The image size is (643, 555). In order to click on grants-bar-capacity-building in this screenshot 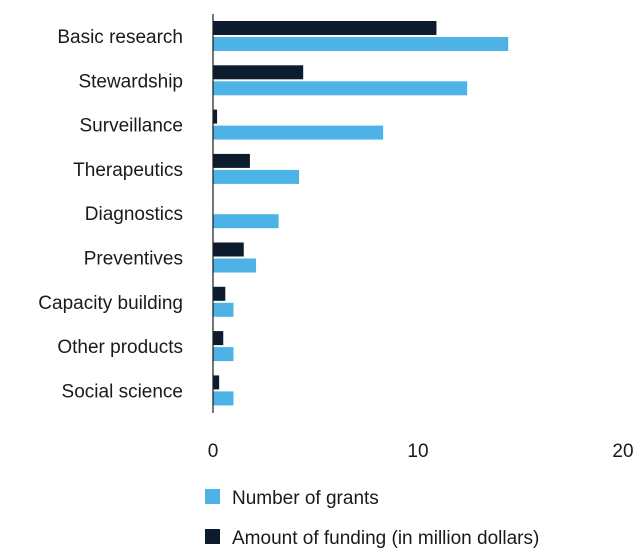, I will do `click(223, 309)`.